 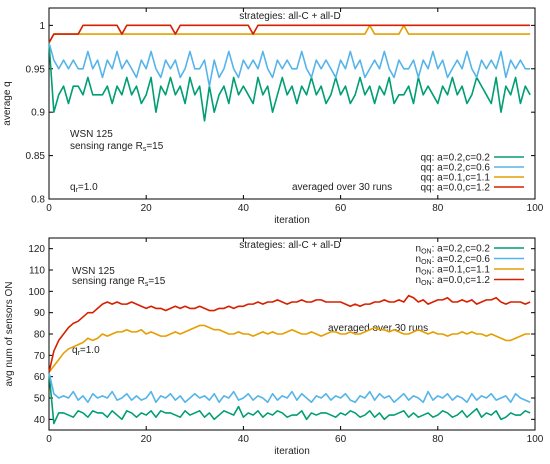 What do you see at coordinates (36, 69) in the screenshot?
I see `y-tick-label: 0.95` at bounding box center [36, 69].